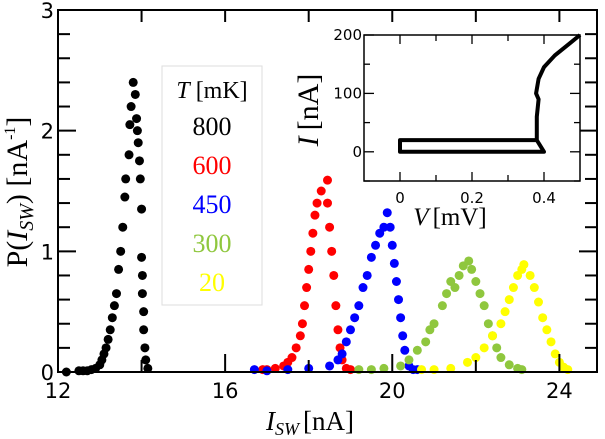 This screenshot has height=439, width=605. What do you see at coordinates (47, 252) in the screenshot?
I see `y-tick-label: 1` at bounding box center [47, 252].